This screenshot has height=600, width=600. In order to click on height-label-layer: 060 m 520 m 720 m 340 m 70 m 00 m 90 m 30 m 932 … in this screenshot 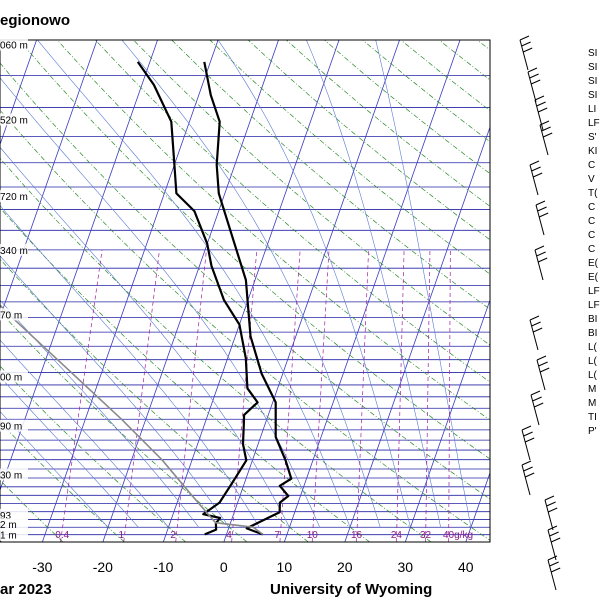, I will do `click(14, 290)`.